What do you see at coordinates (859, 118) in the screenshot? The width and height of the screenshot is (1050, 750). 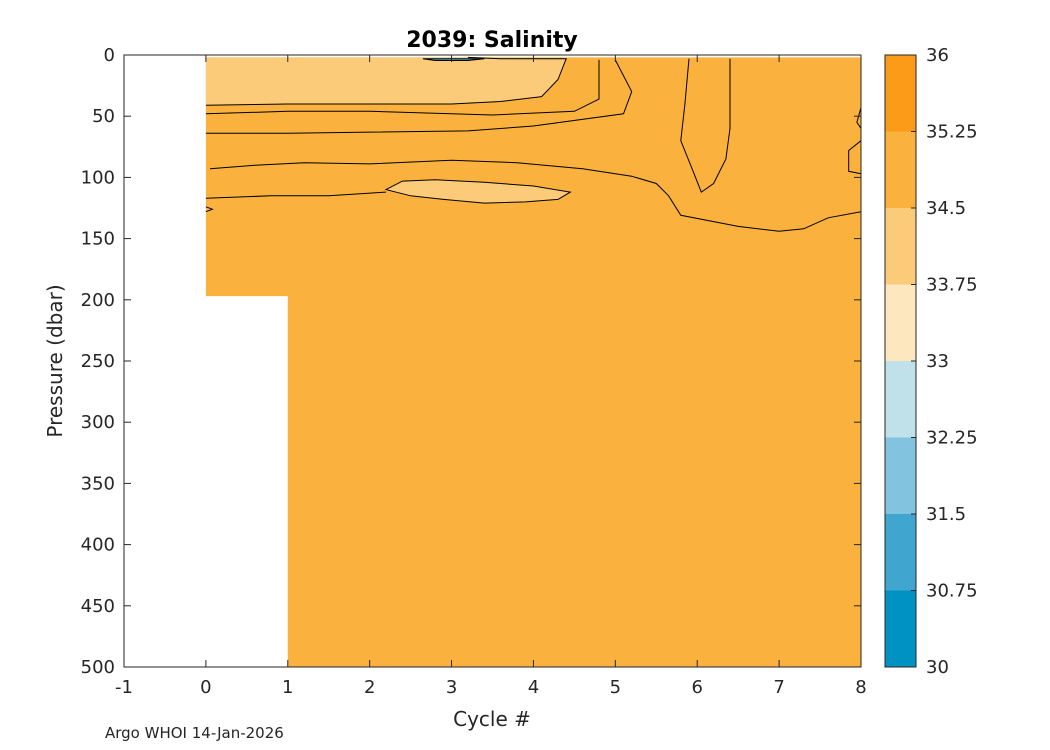 I see `contour-line-right-edge` at bounding box center [859, 118].